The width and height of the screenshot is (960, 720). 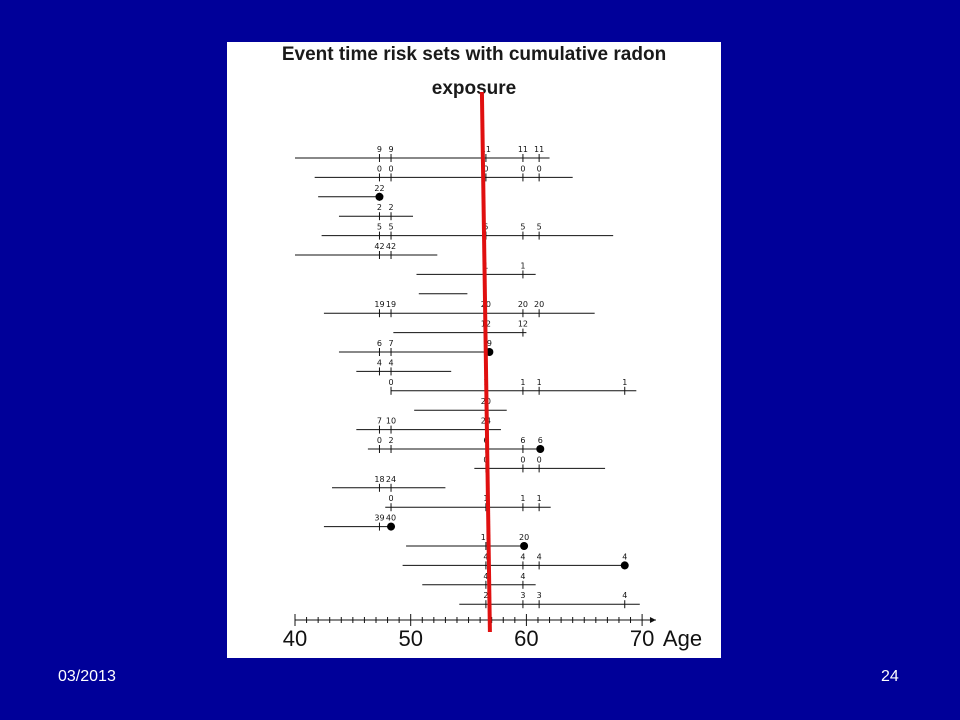 What do you see at coordinates (526, 638) in the screenshot?
I see `axis-tick-label: 60` at bounding box center [526, 638].